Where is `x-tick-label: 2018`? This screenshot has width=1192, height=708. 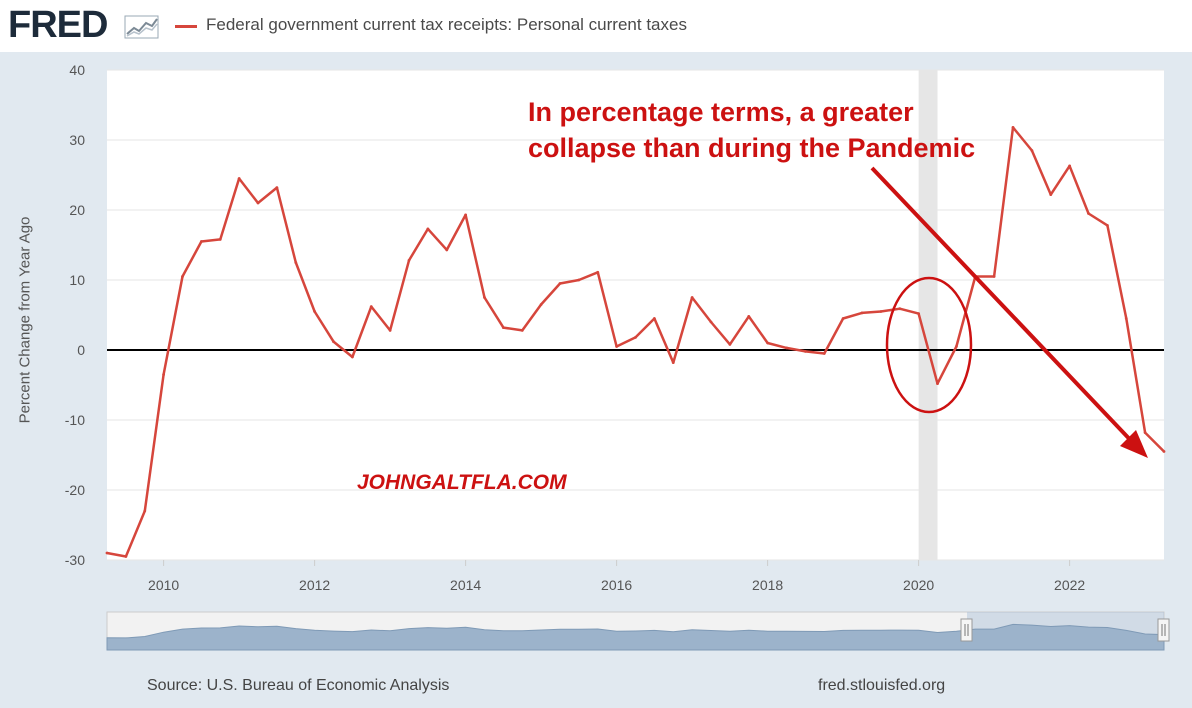 x-tick-label: 2018 is located at coordinates (767, 585).